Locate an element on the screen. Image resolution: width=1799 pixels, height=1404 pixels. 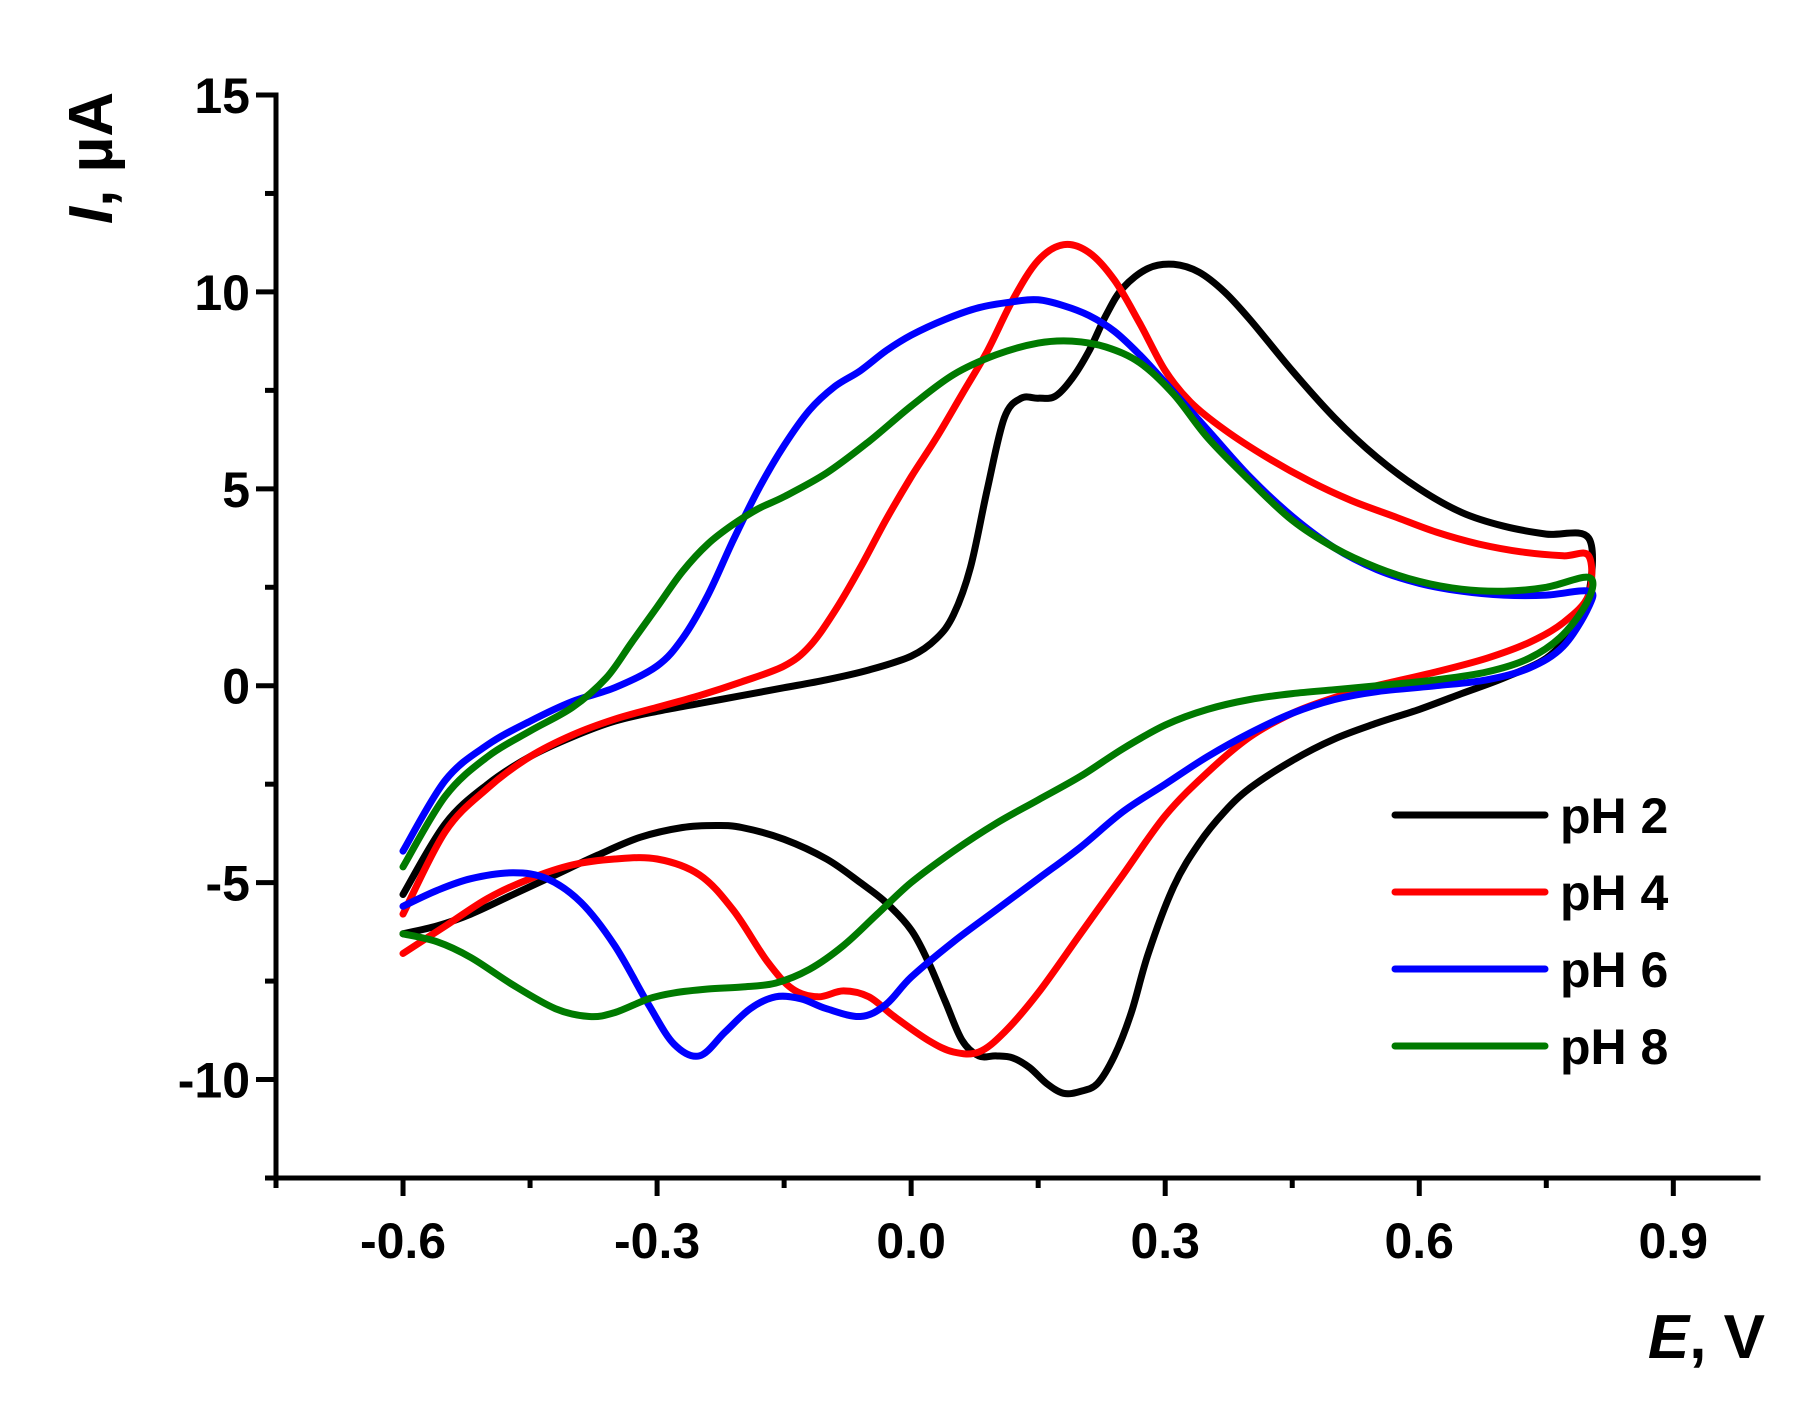
x-tick-label: -0.3 is located at coordinates (657, 1241).